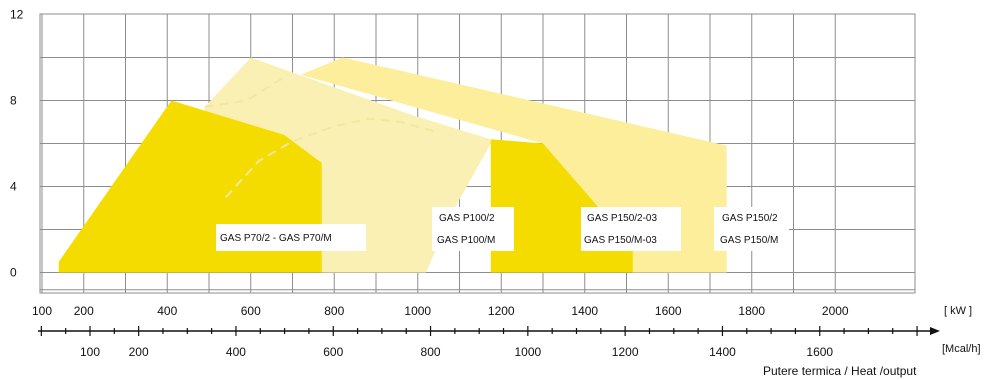  Describe the element at coordinates (840, 371) in the screenshot. I see `x-axis-title: Putere termica / Heat /output` at that location.